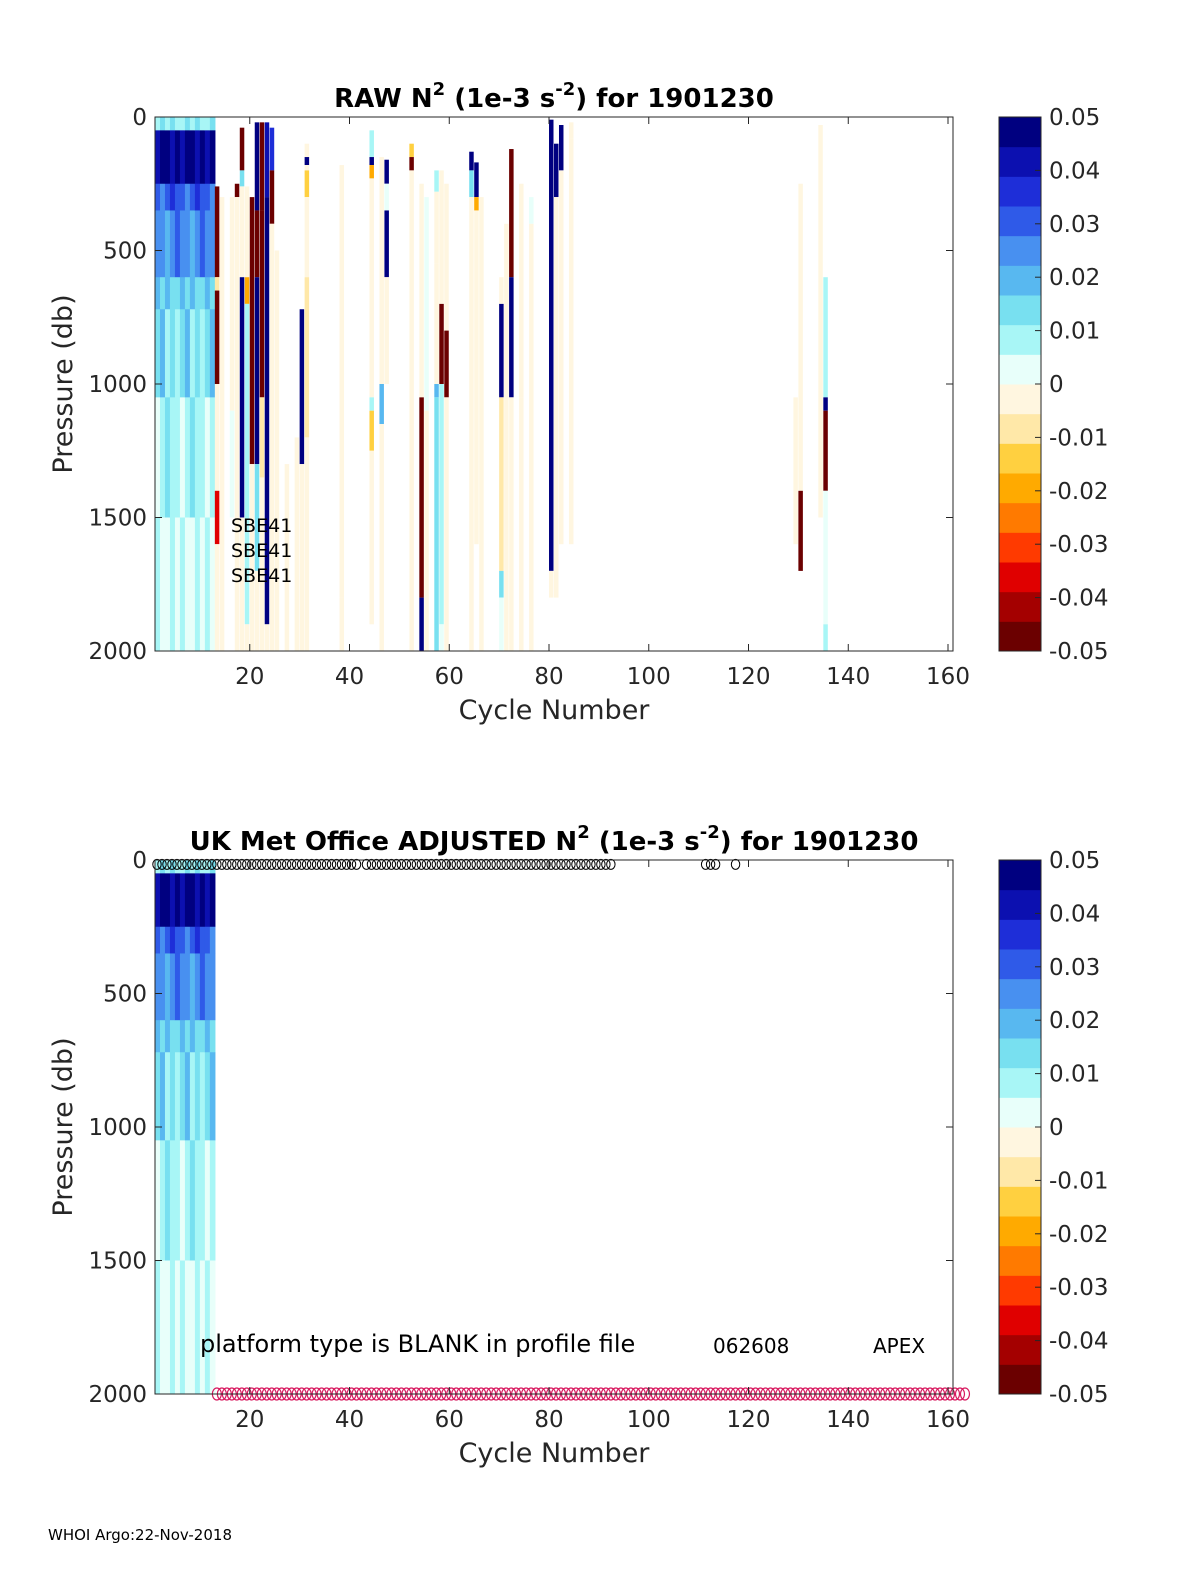 This screenshot has width=1200, height=1575. Describe the element at coordinates (1079, 652) in the screenshot. I see `colorbar-tick-label-10: -0.05` at that location.